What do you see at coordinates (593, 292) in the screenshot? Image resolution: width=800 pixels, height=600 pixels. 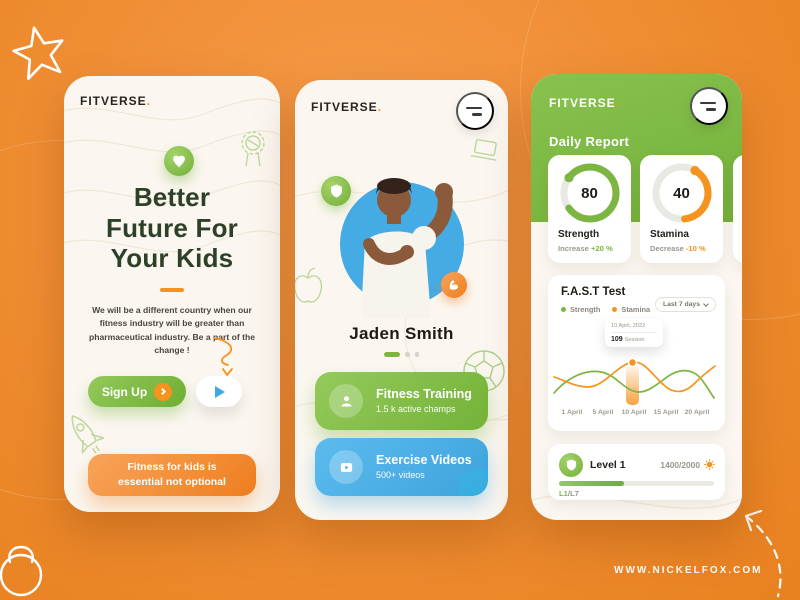 I see `chart-title: F.A.S.T Test` at bounding box center [593, 292].